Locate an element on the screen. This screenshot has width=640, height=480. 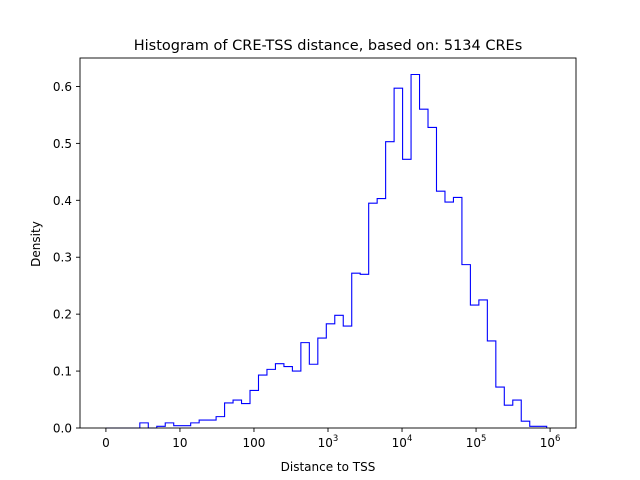
x-tick-label: 10³ is located at coordinates (328, 442).